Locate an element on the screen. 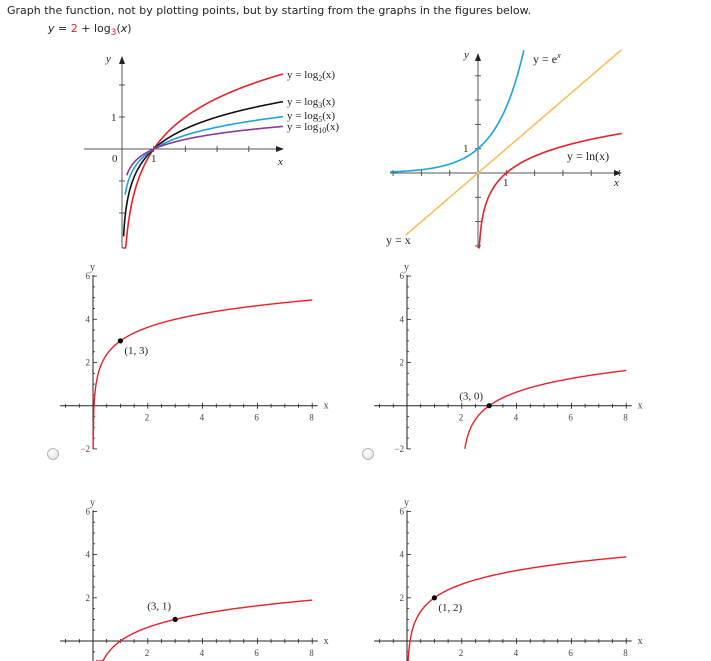  equation: y = 2 + log3(x) is located at coordinates (90, 30).